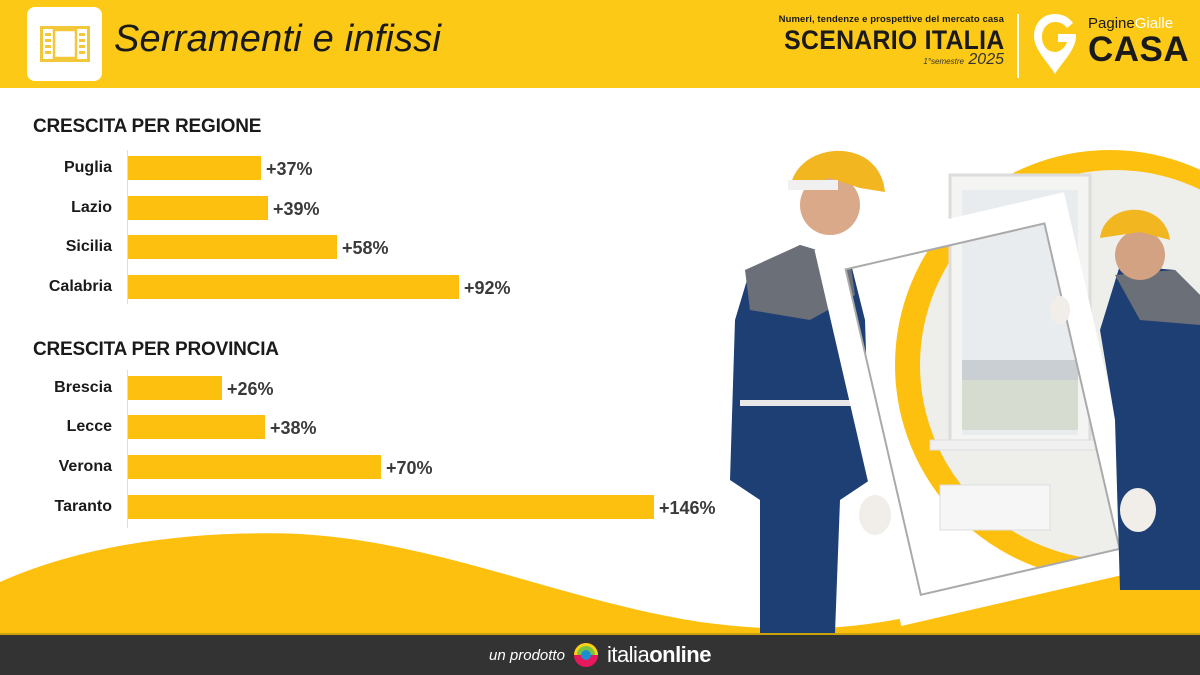 Image resolution: width=1200 pixels, height=675 pixels. I want to click on period-year: 2025, so click(986, 59).